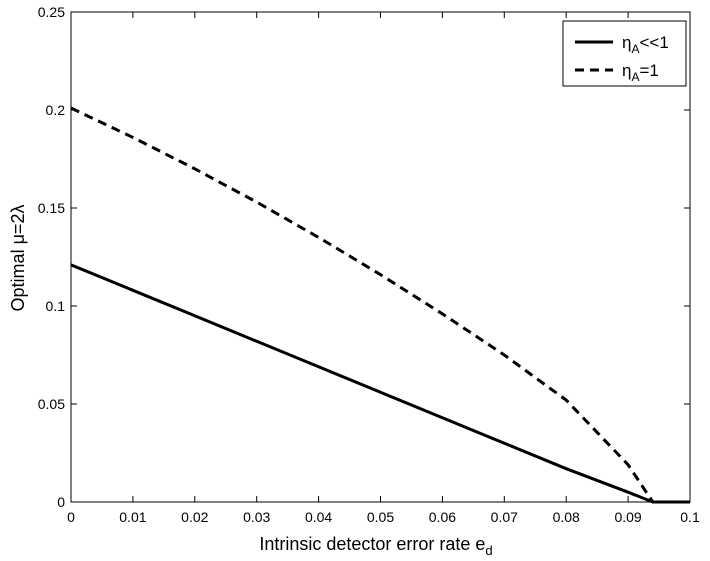 This screenshot has height=561, width=710. I want to click on y-tick-label: 0.1, so click(56, 306).